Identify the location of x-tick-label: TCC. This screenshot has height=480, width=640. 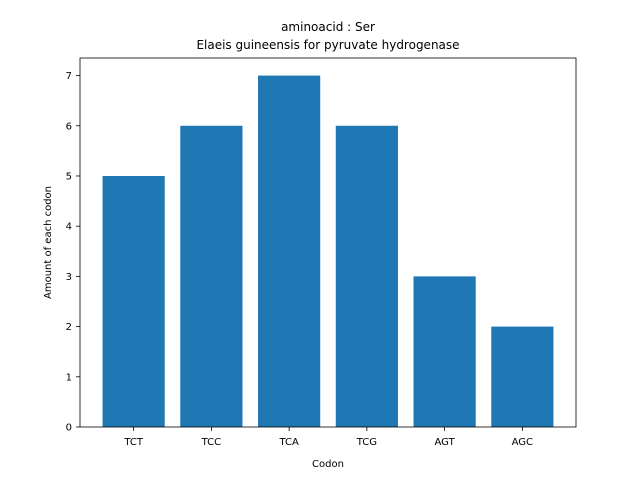
(211, 442).